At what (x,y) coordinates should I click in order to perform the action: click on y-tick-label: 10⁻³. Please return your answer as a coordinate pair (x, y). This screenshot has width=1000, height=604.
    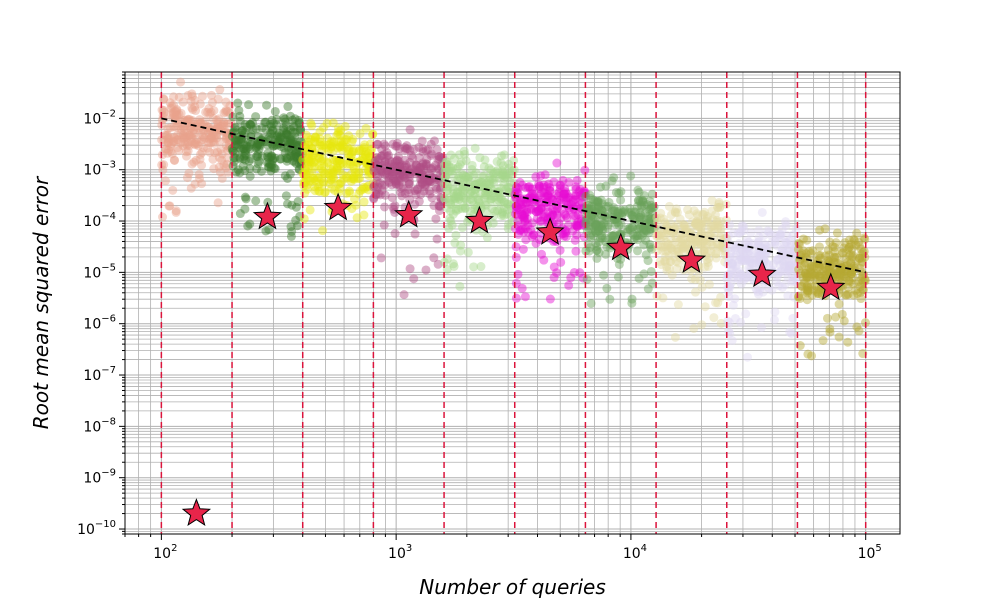
    Looking at the image, I should click on (99, 169).